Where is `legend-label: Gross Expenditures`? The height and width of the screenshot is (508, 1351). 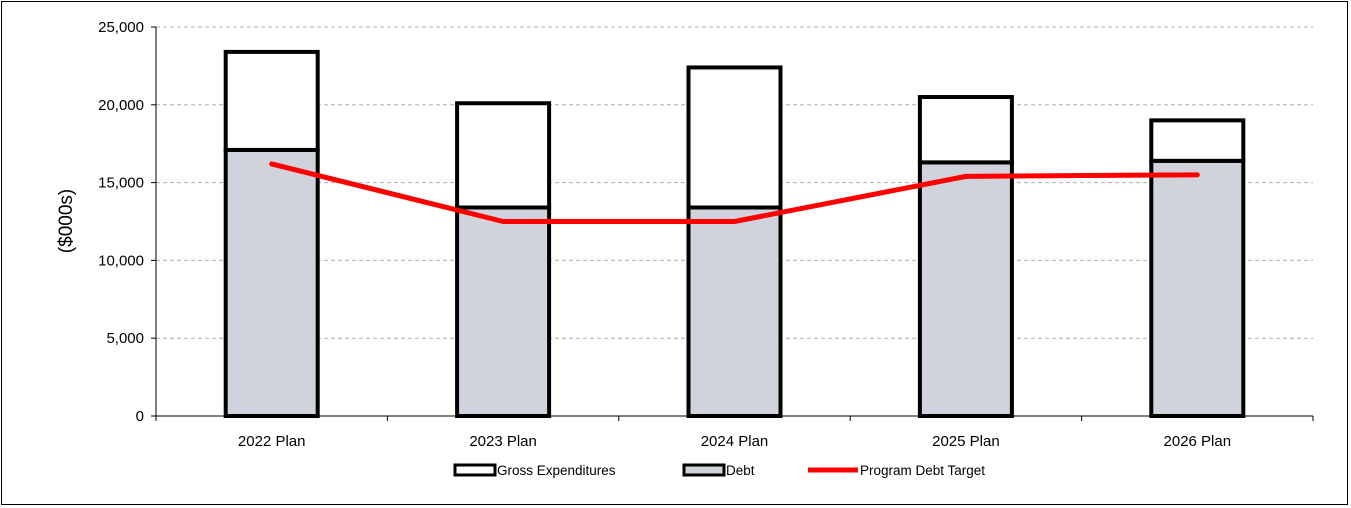
legend-label: Gross Expenditures is located at coordinates (556, 470).